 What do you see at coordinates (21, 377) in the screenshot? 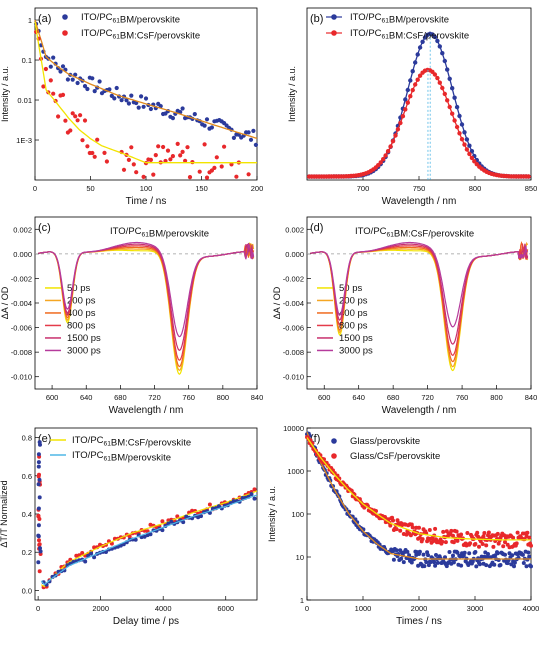
I see `y-tick-label: -0.010` at bounding box center [21, 377].